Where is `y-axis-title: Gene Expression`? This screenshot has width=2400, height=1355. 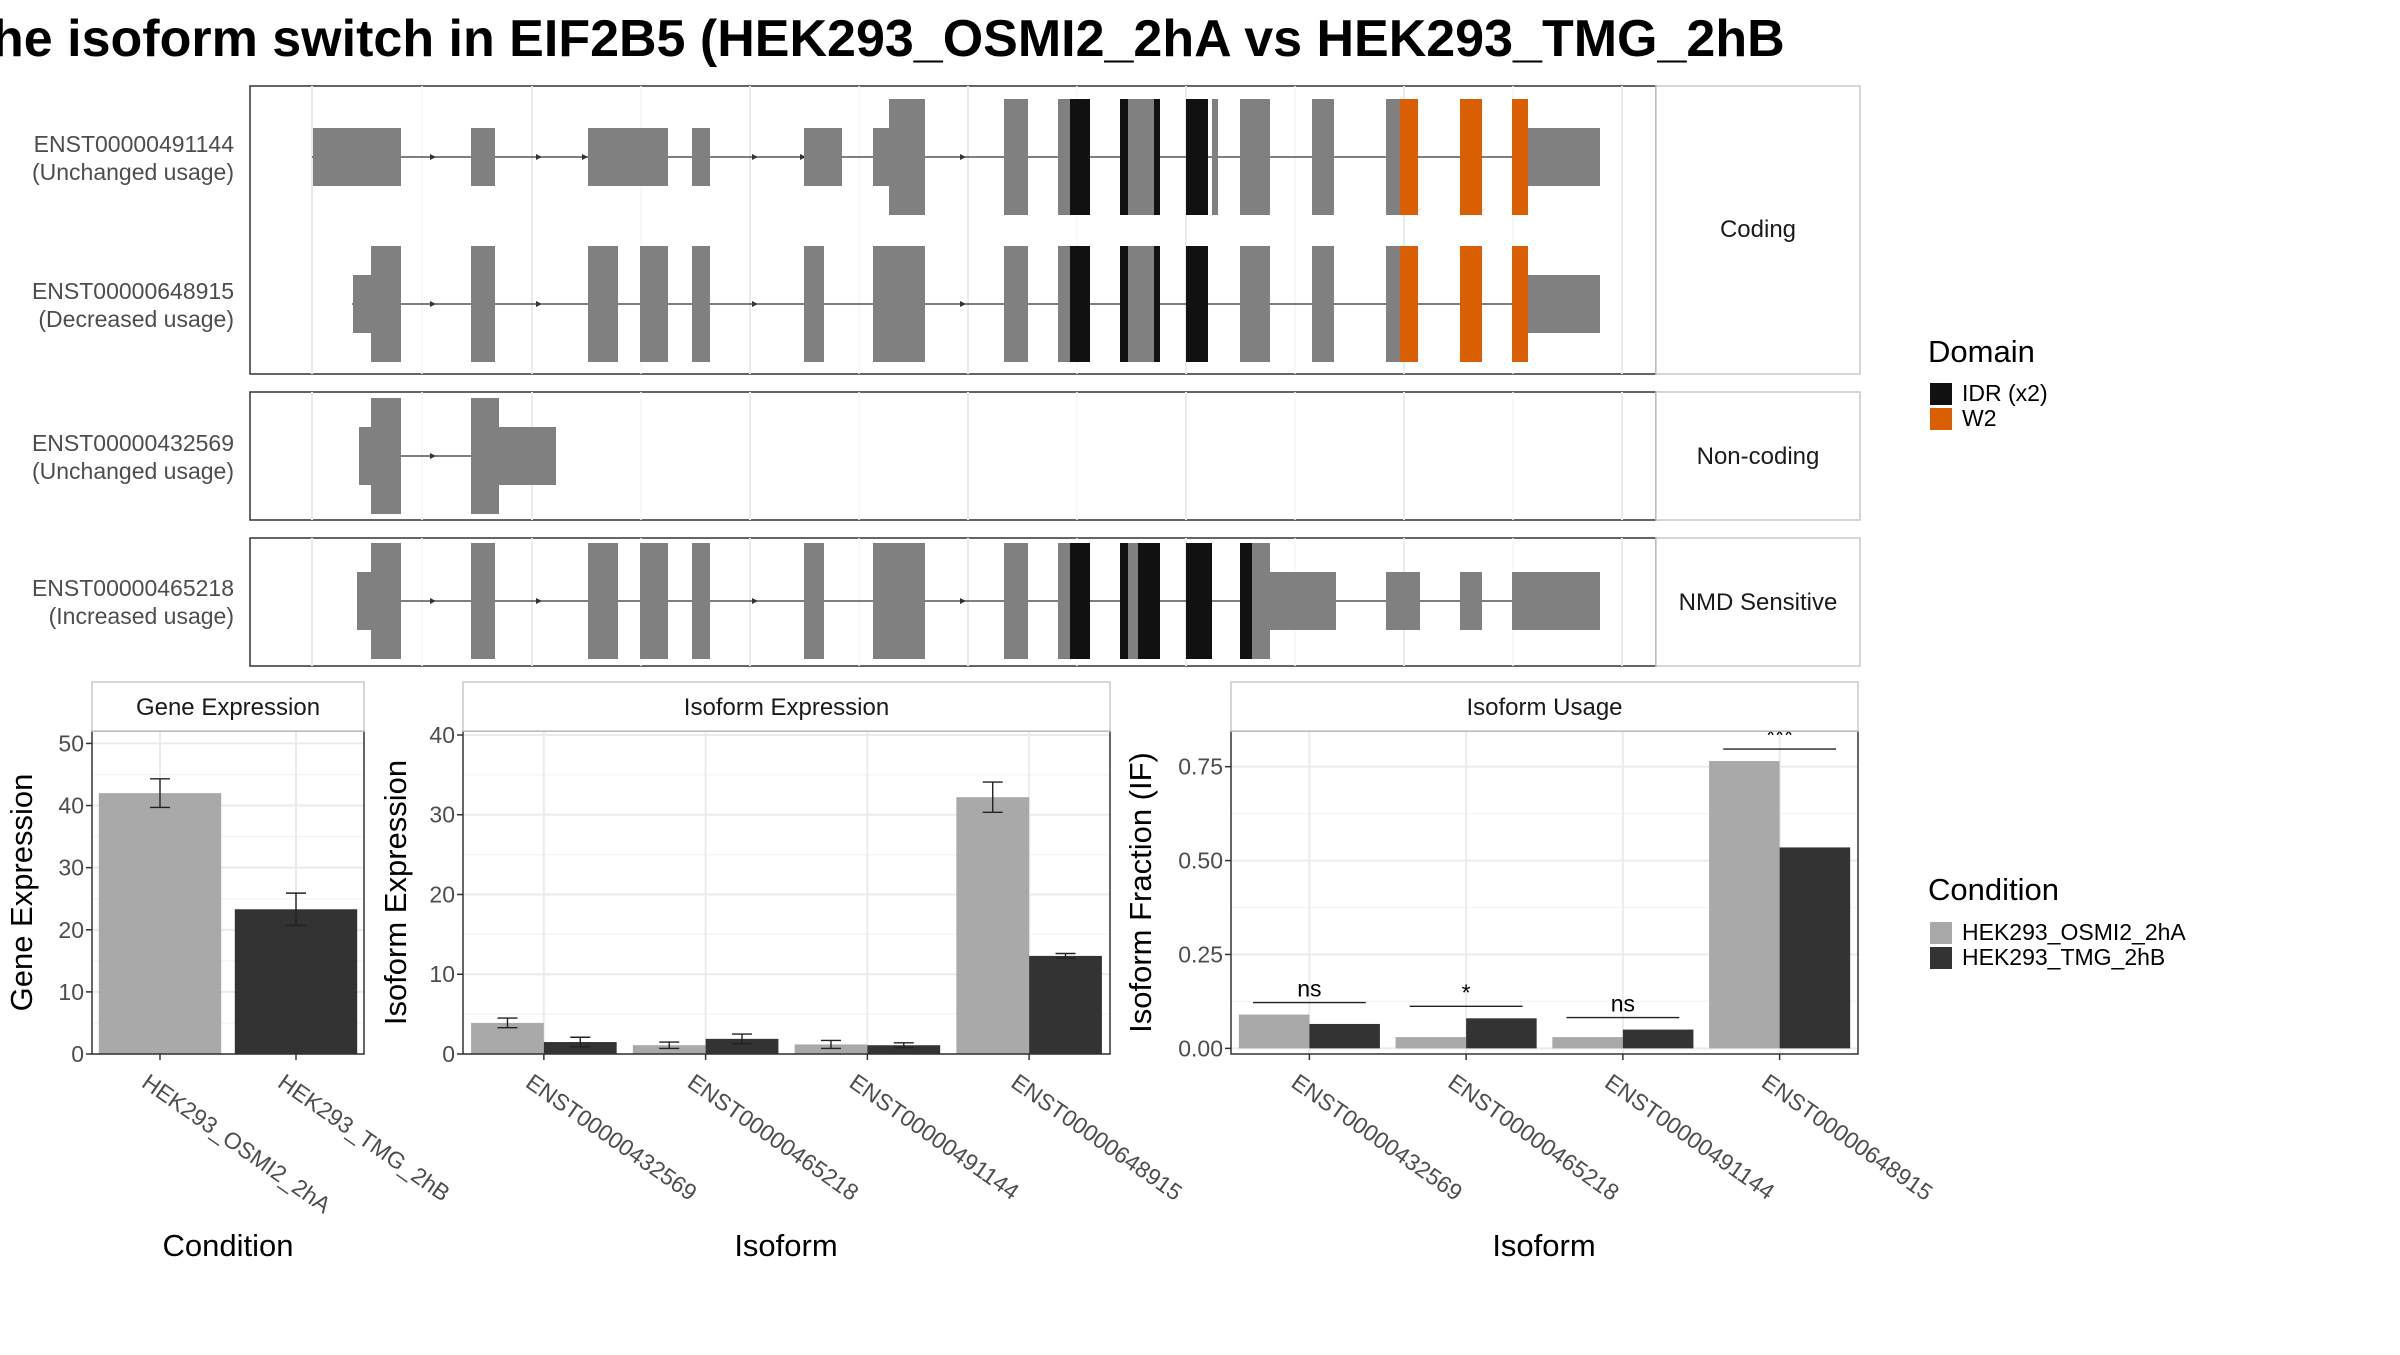 y-axis-title: Gene Expression is located at coordinates (21, 893).